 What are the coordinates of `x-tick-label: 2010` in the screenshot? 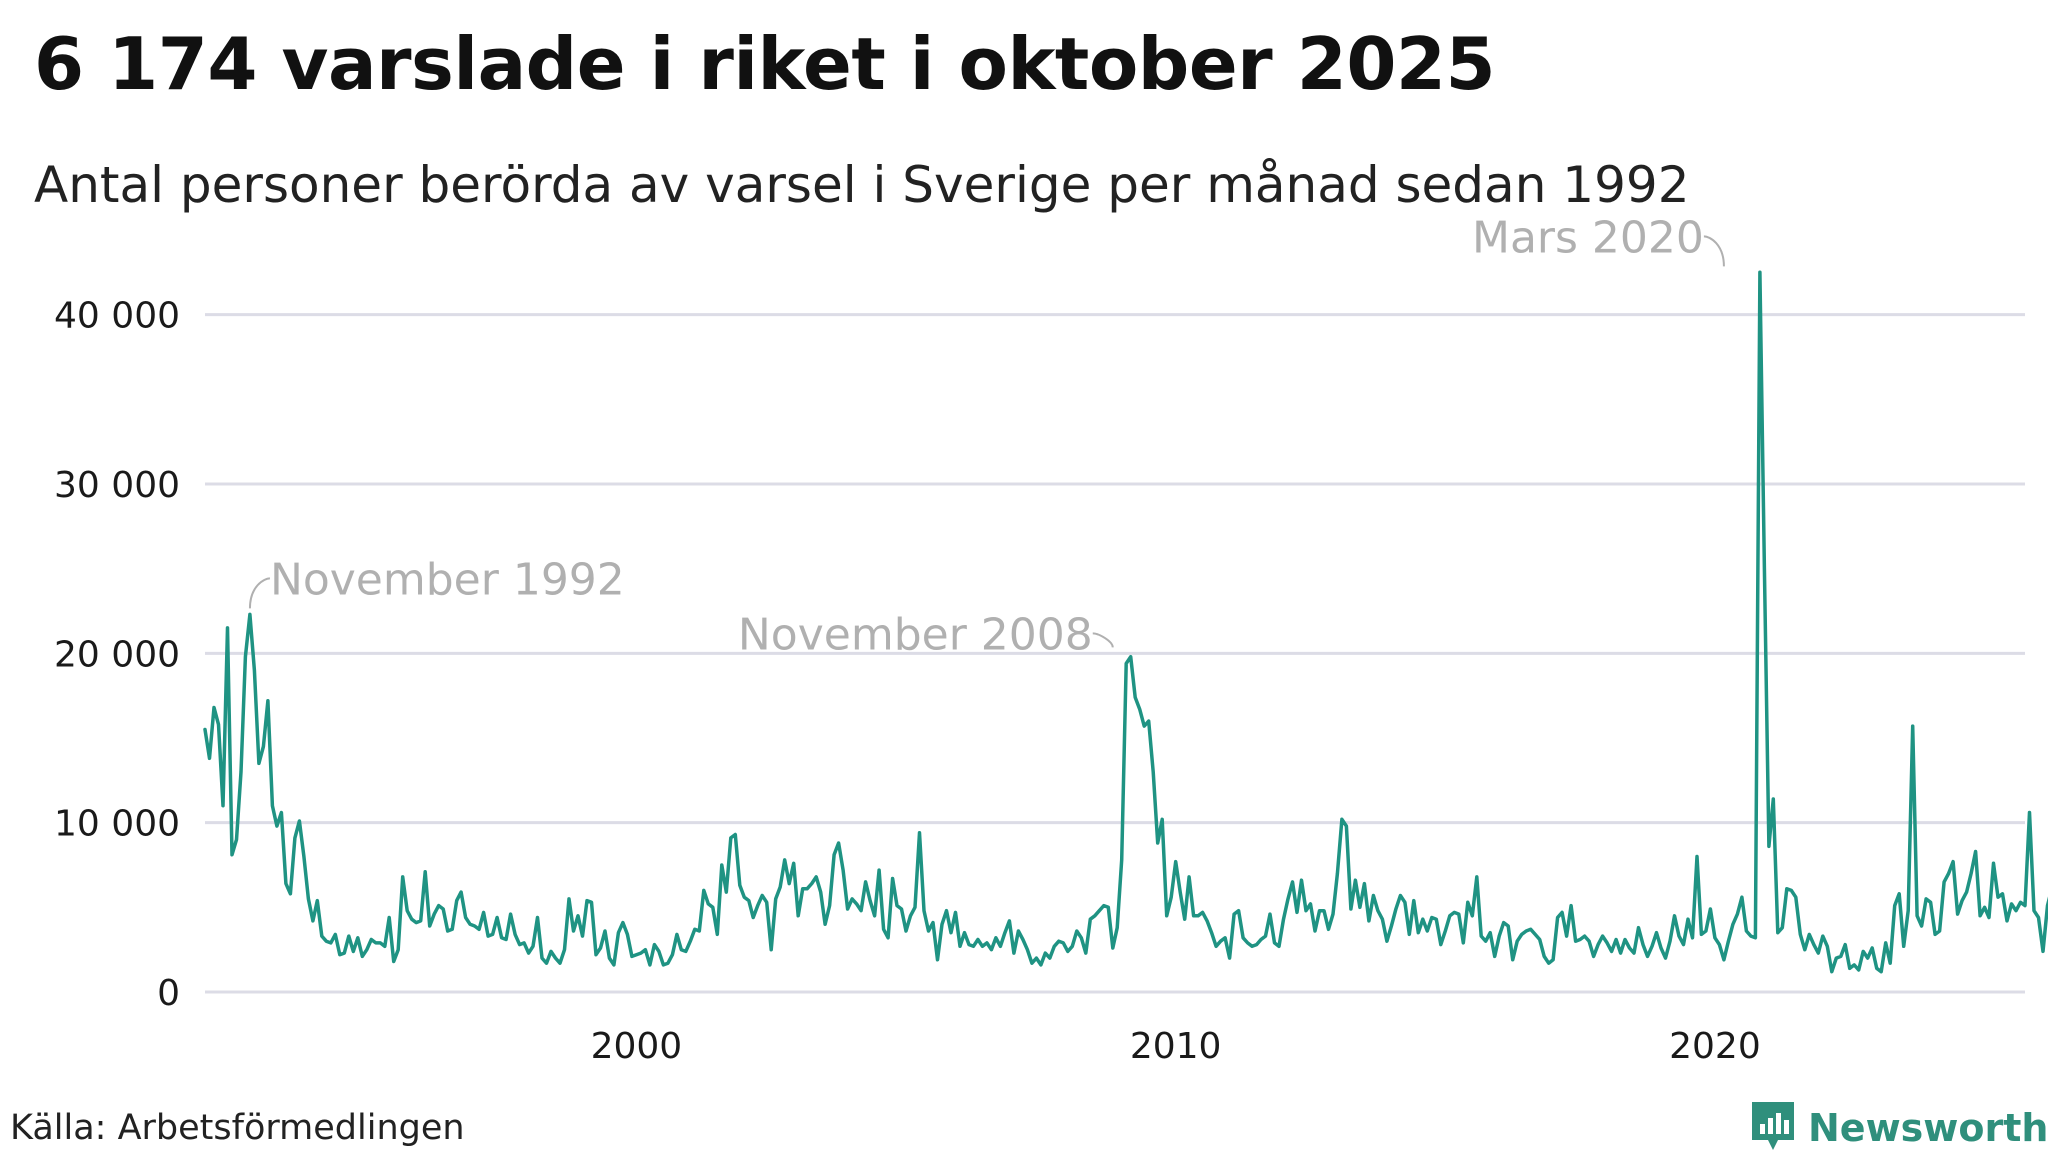 It's located at (1176, 1046).